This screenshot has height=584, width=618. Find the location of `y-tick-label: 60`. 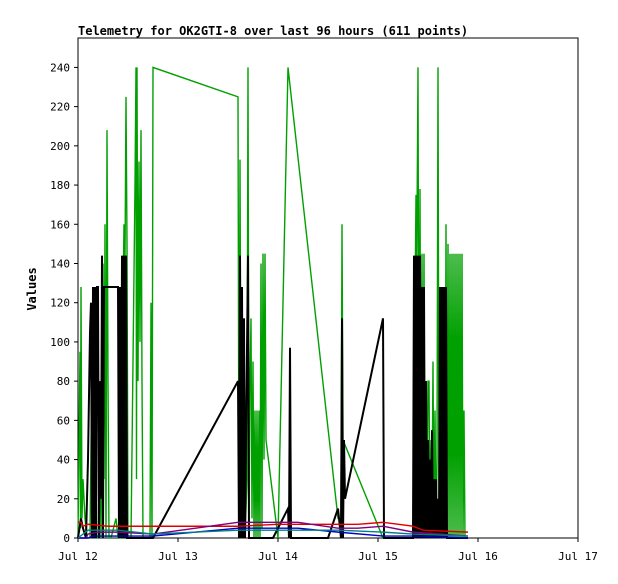

y-tick-label: 60 is located at coordinates (63, 420).